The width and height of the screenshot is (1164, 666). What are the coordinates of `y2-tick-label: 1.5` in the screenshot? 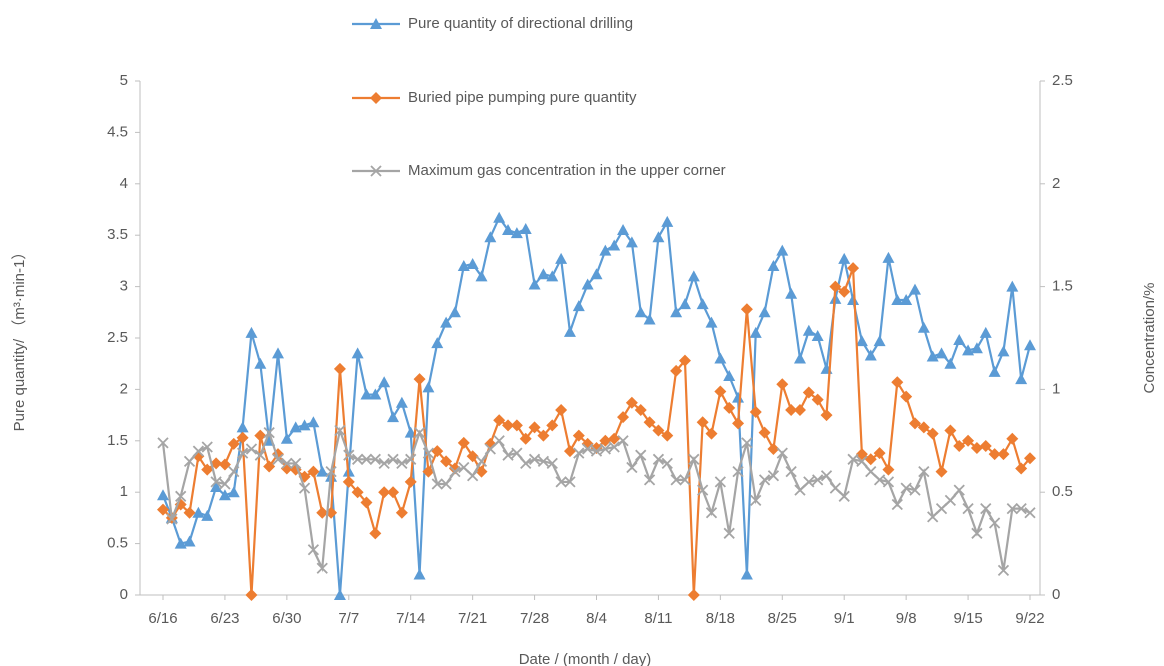 It's located at (1062, 286).